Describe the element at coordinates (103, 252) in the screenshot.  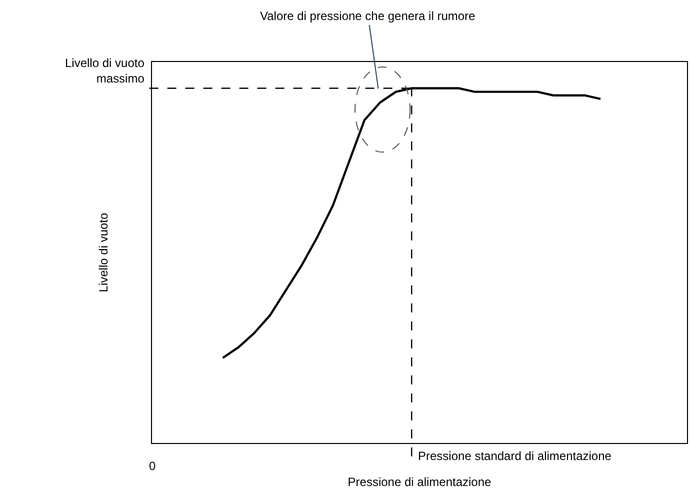
I see `text: Livello di vuoto` at that location.